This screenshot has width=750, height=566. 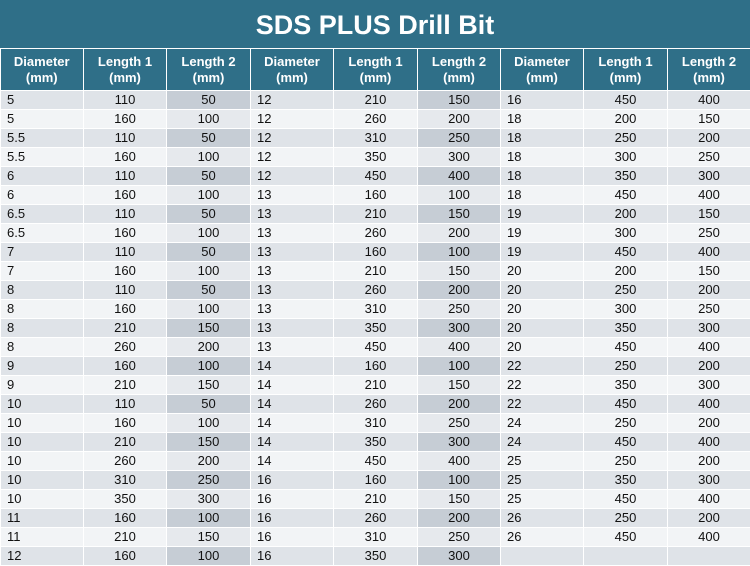 I want to click on column-header-label: Diameter, so click(x=42, y=62).